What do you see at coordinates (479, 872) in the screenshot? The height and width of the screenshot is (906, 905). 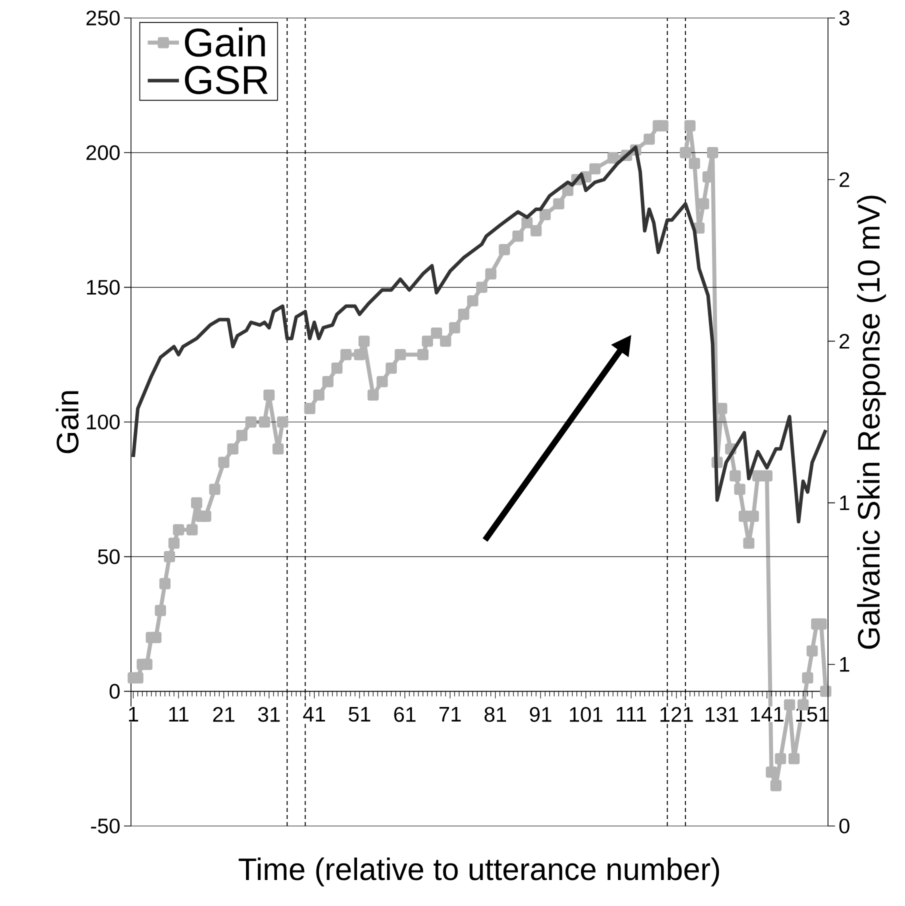 I see `x-axis-title: Time (relative to utterance number)` at bounding box center [479, 872].